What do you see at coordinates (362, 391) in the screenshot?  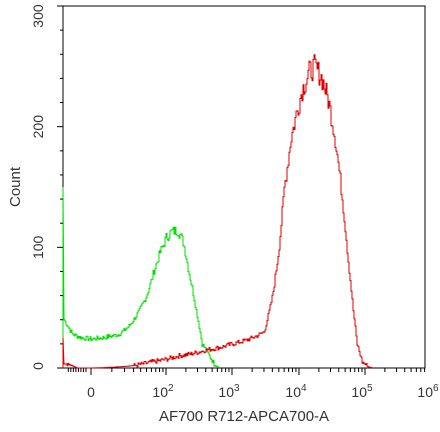 I see `x-tick-label-4: 10⁵` at bounding box center [362, 391].